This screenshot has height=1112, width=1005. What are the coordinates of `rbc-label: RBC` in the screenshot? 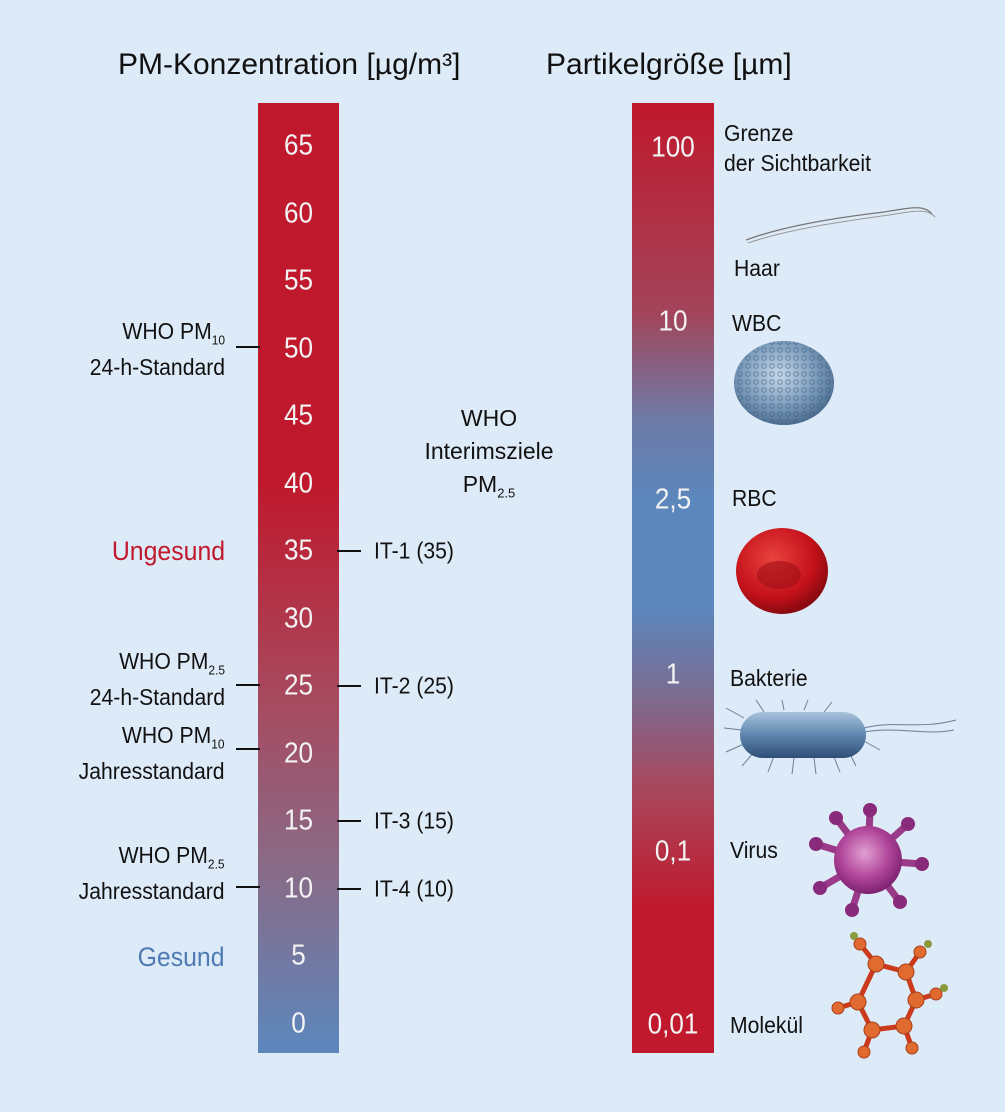 It's located at (754, 498).